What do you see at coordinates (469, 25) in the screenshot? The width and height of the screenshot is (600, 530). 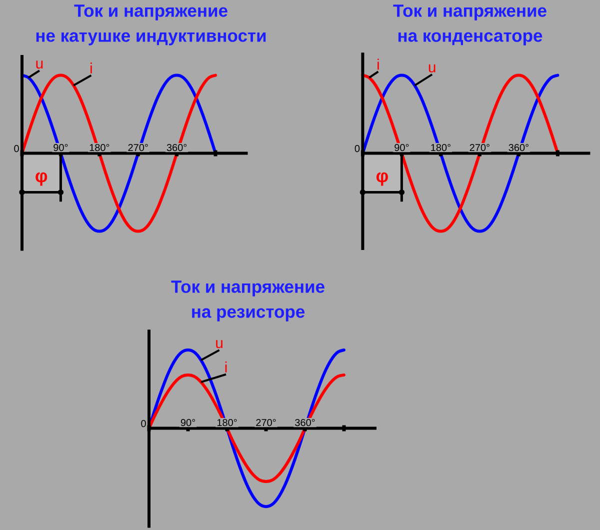 I see `chart-title: Ток и напряжение на конденсаторе` at bounding box center [469, 25].